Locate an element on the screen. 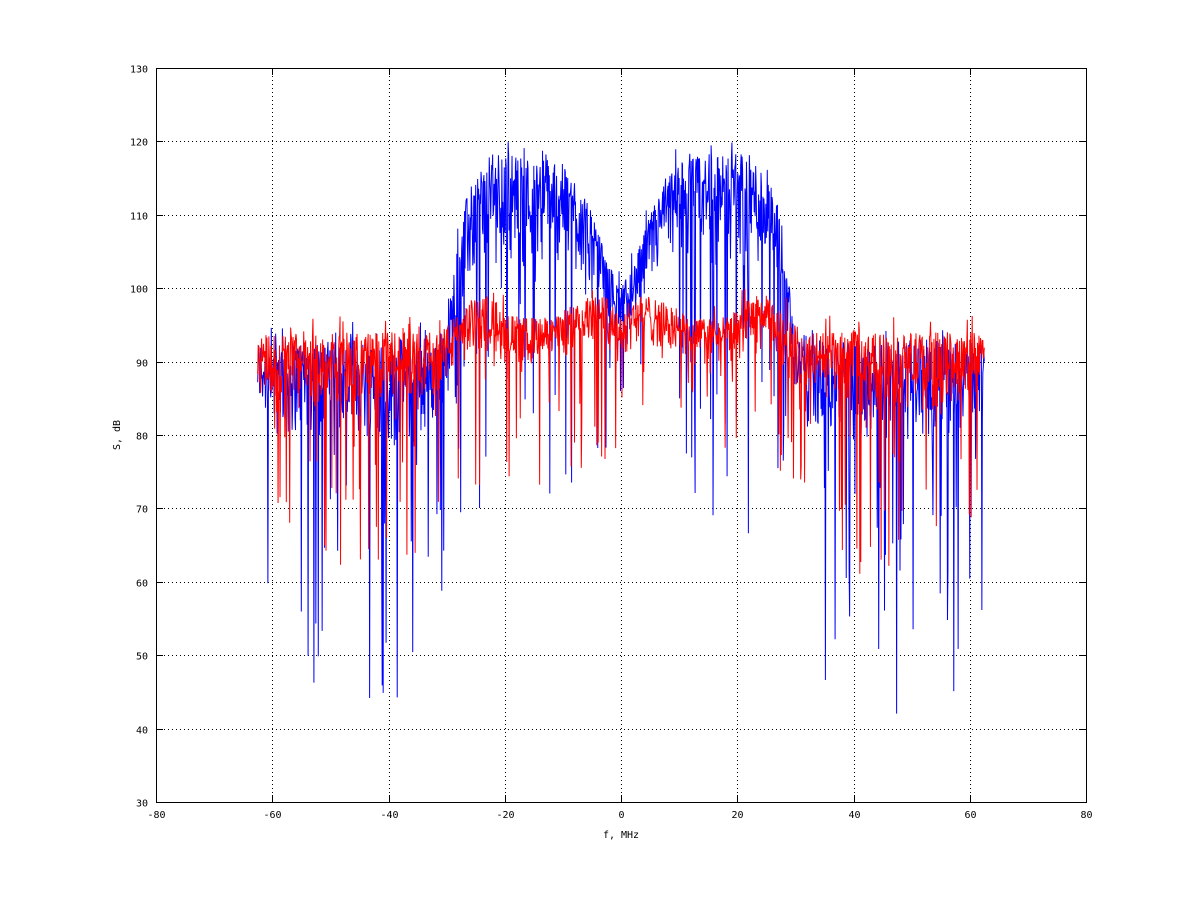  x-axis-label: f, MHz is located at coordinates (621, 835).